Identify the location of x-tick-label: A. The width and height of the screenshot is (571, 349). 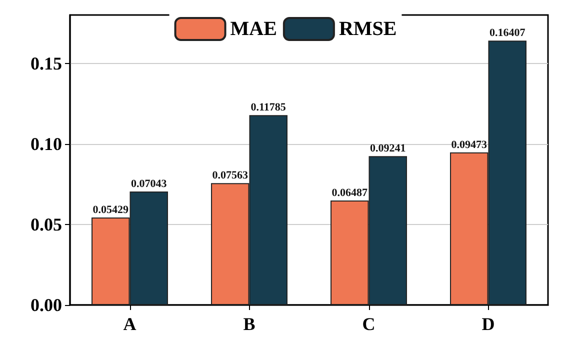
(129, 324).